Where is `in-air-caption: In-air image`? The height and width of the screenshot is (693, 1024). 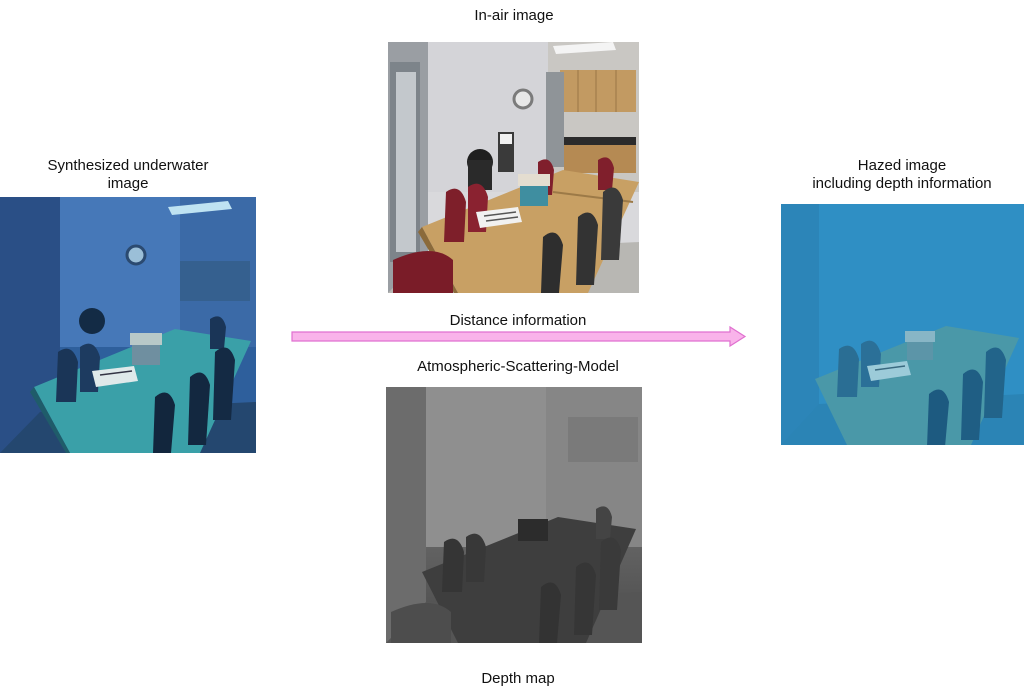
in-air-caption: In-air image is located at coordinates (514, 15).